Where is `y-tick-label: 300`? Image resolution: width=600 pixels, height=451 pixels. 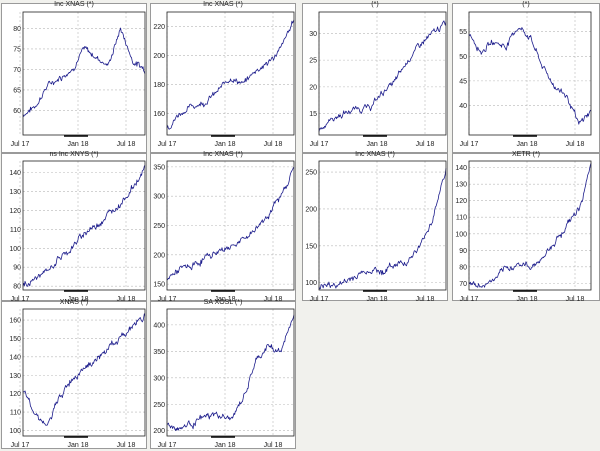 y-tick-label: 300 is located at coordinates (159, 197).